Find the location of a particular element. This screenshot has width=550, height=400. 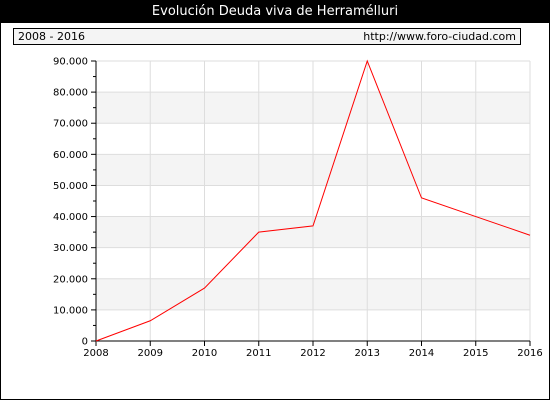

x-tick-label: 2010 is located at coordinates (204, 353).